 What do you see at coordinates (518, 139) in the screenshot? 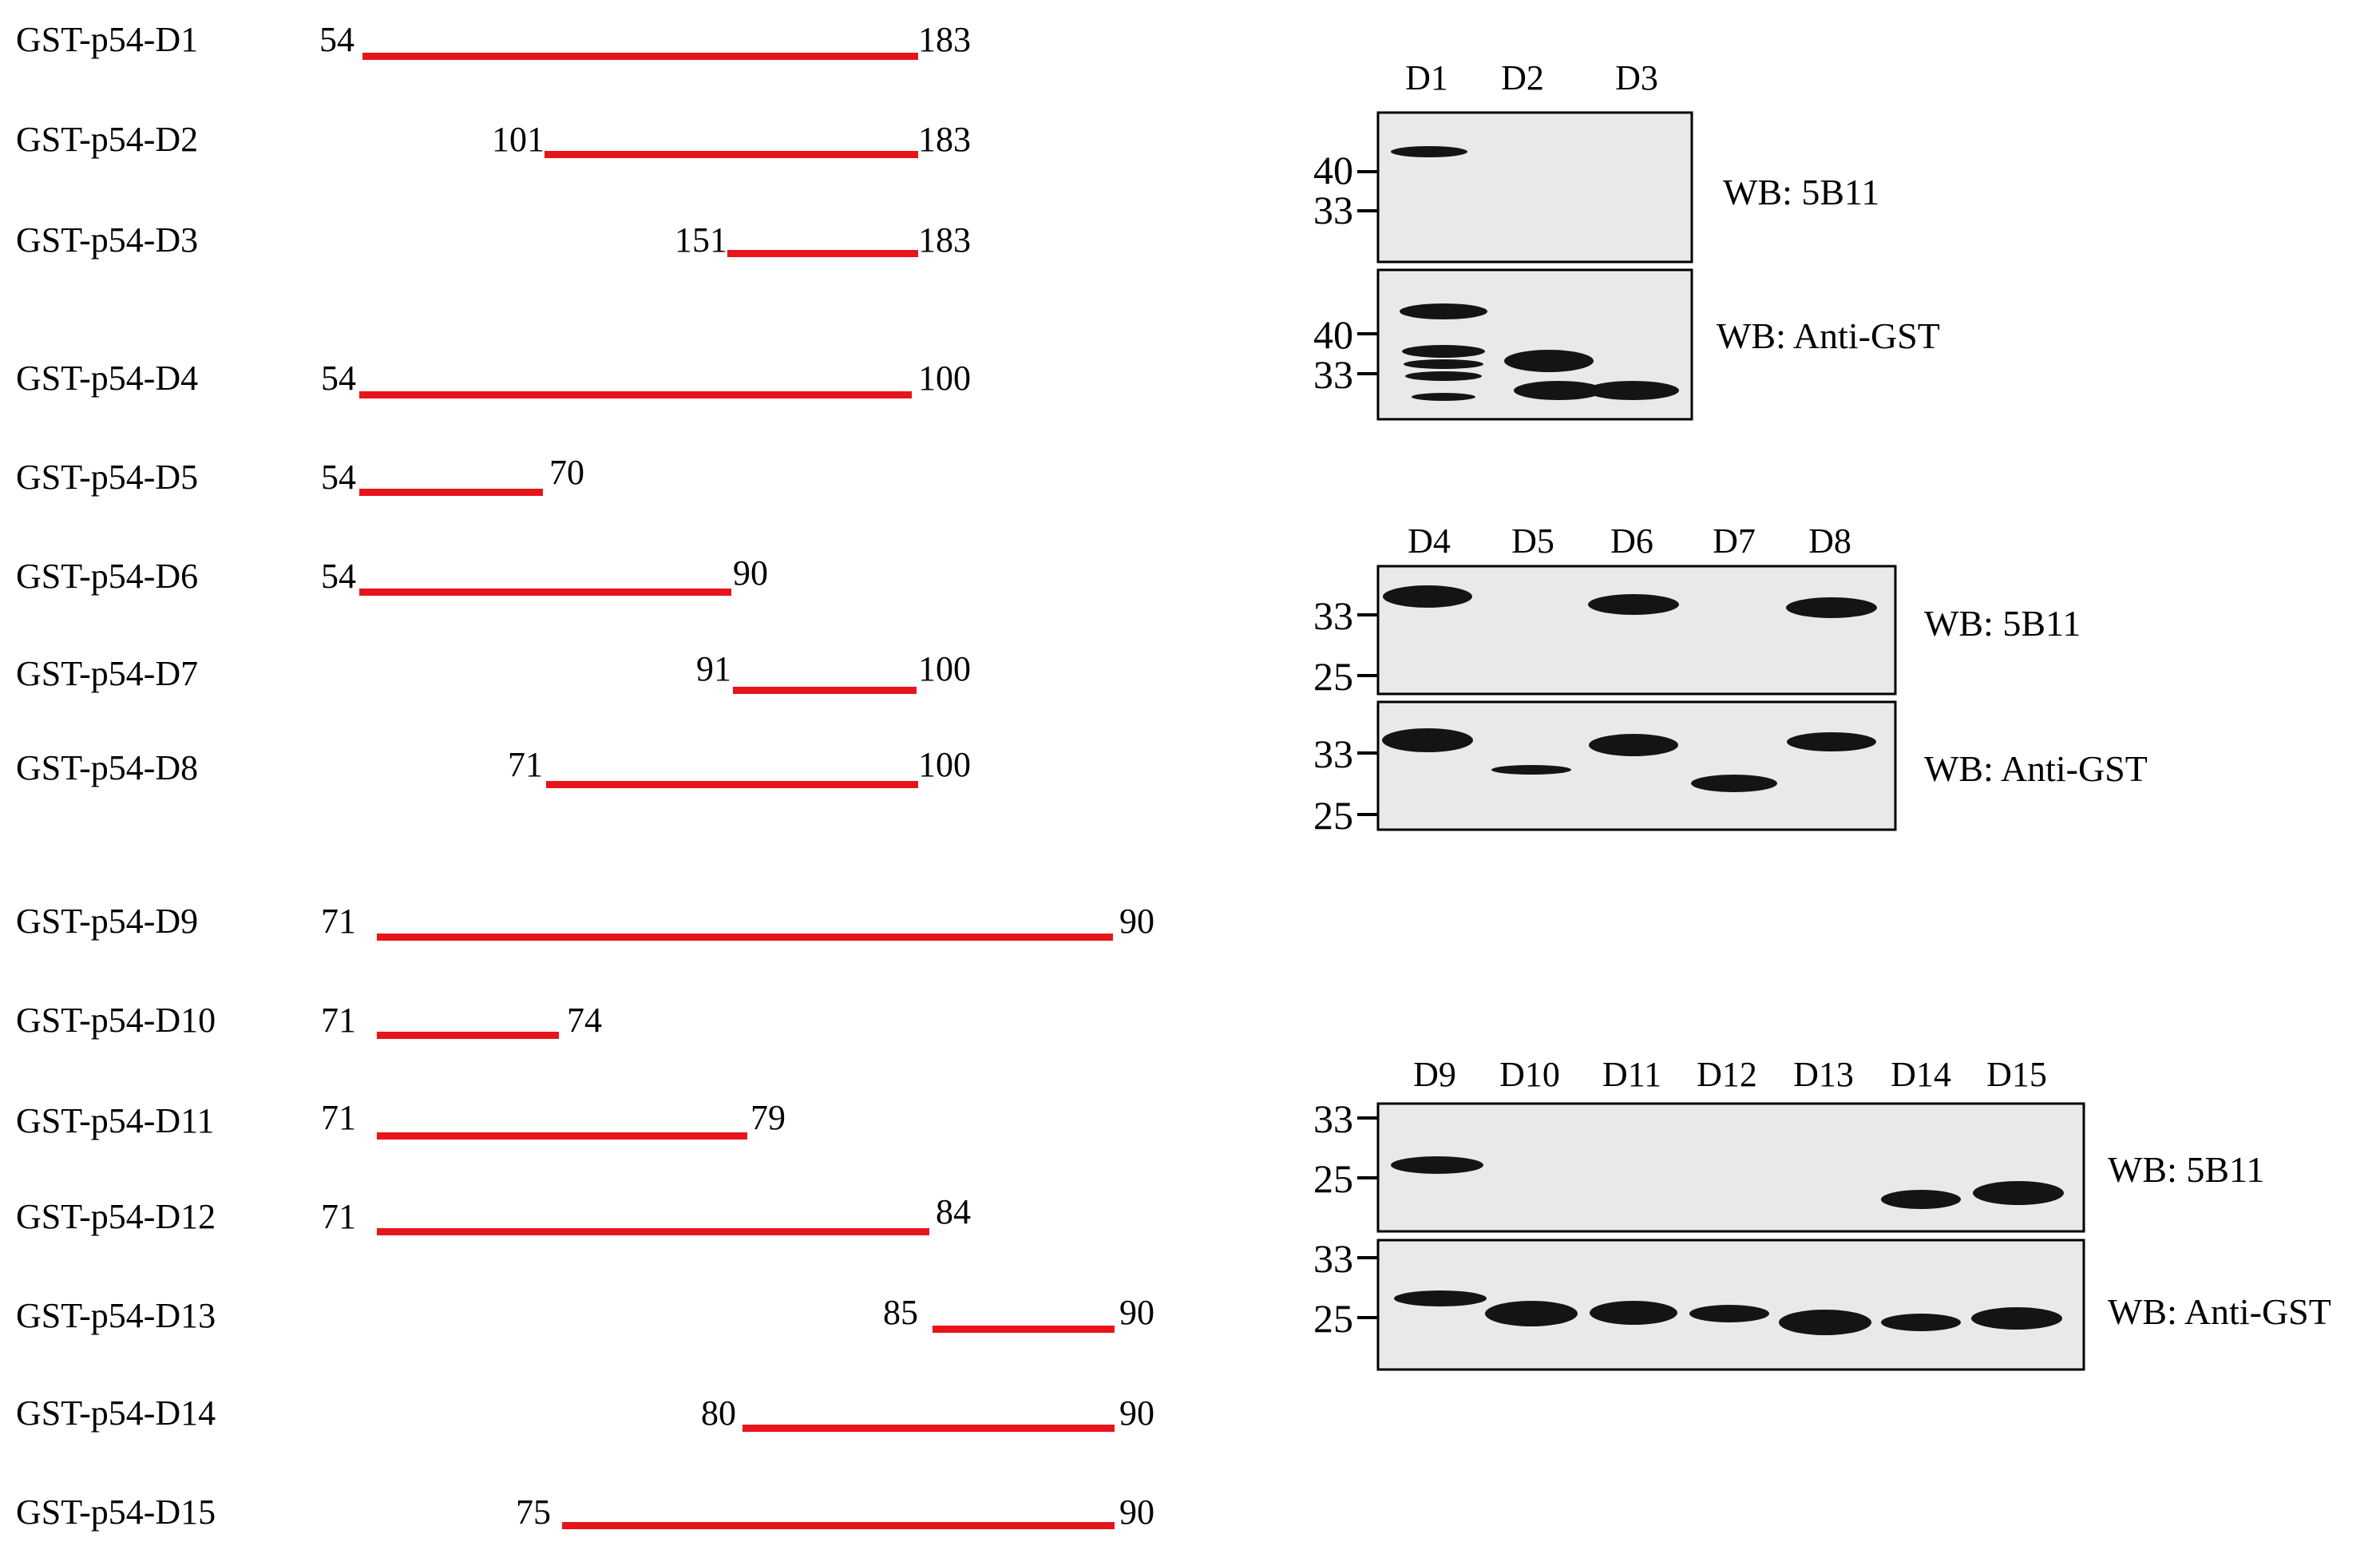
I see `construct-start: 101` at bounding box center [518, 139].